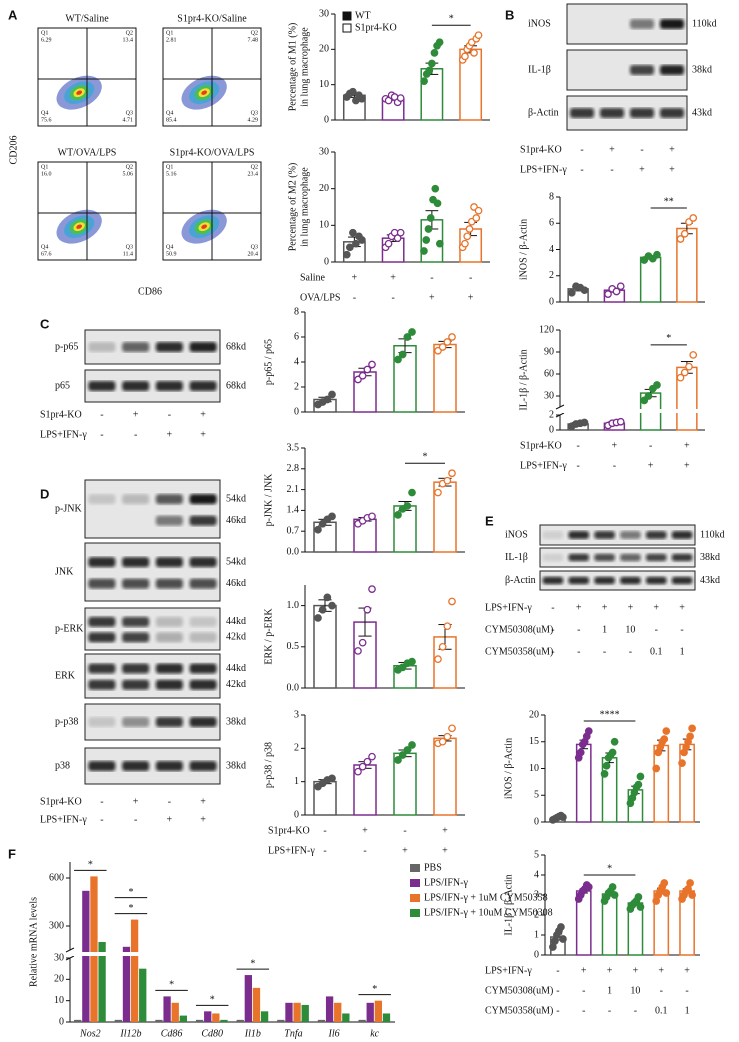 The image size is (739, 1042). Describe the element at coordinates (324, 151) in the screenshot. I see `y-tick-label: 30` at that location.